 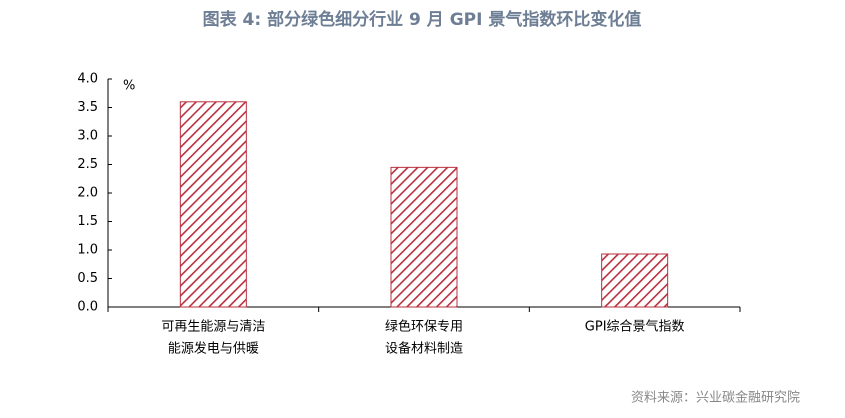 I want to click on y-tick-label: 0.0, so click(x=87, y=307).